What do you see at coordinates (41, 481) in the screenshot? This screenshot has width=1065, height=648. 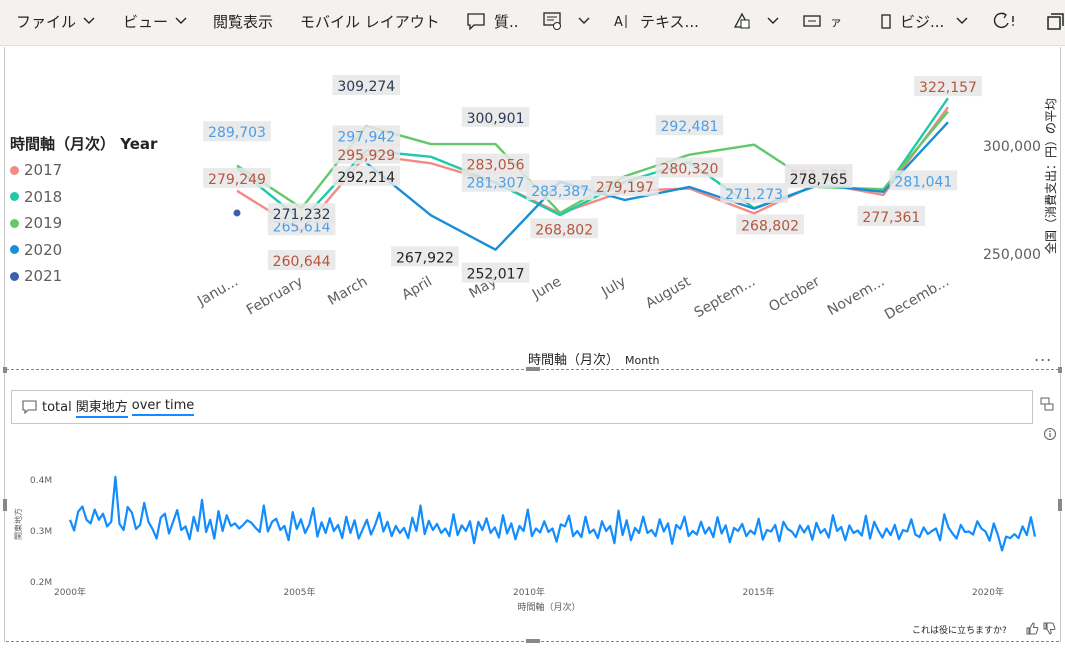 I see `qa-y-tick-label: 0.4M` at bounding box center [41, 481].